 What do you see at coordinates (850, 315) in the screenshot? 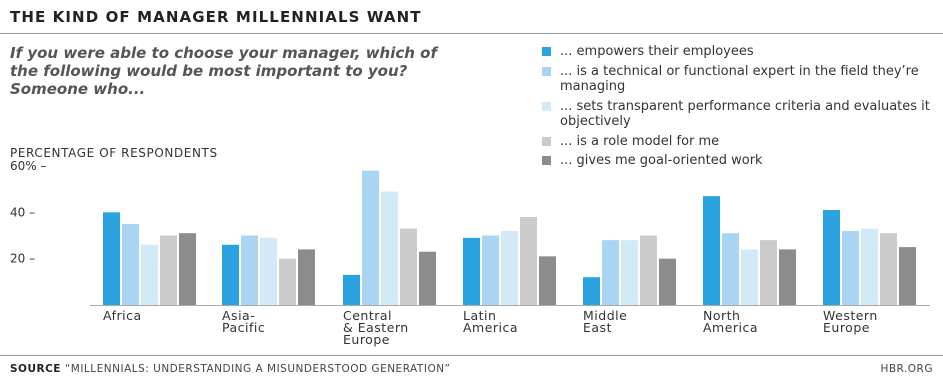
I see `x-tick-label: Western` at bounding box center [850, 315].